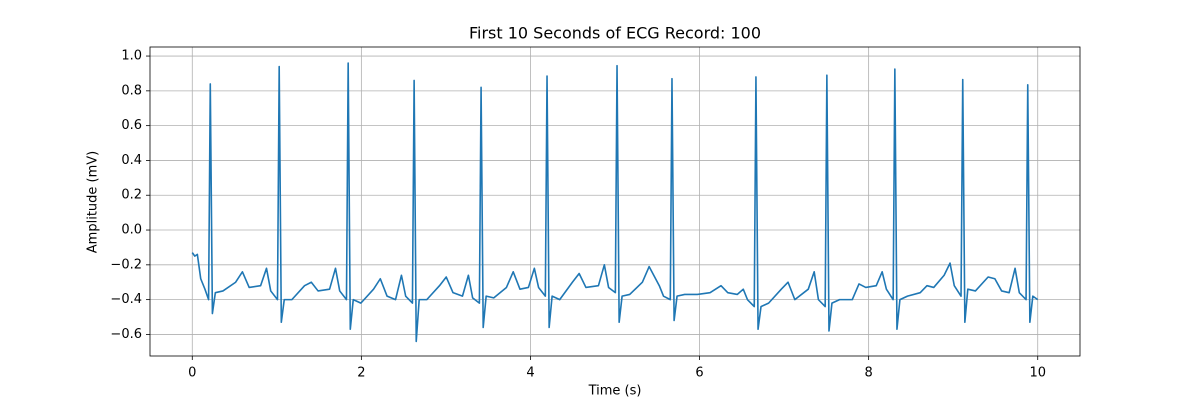  What do you see at coordinates (131, 160) in the screenshot?
I see `y-tick-label: 0.4` at bounding box center [131, 160].